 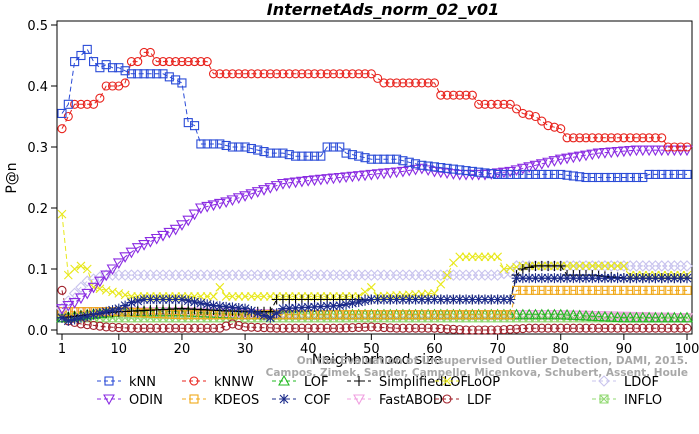 I want to click on legend-label: LOF, so click(x=316, y=382).